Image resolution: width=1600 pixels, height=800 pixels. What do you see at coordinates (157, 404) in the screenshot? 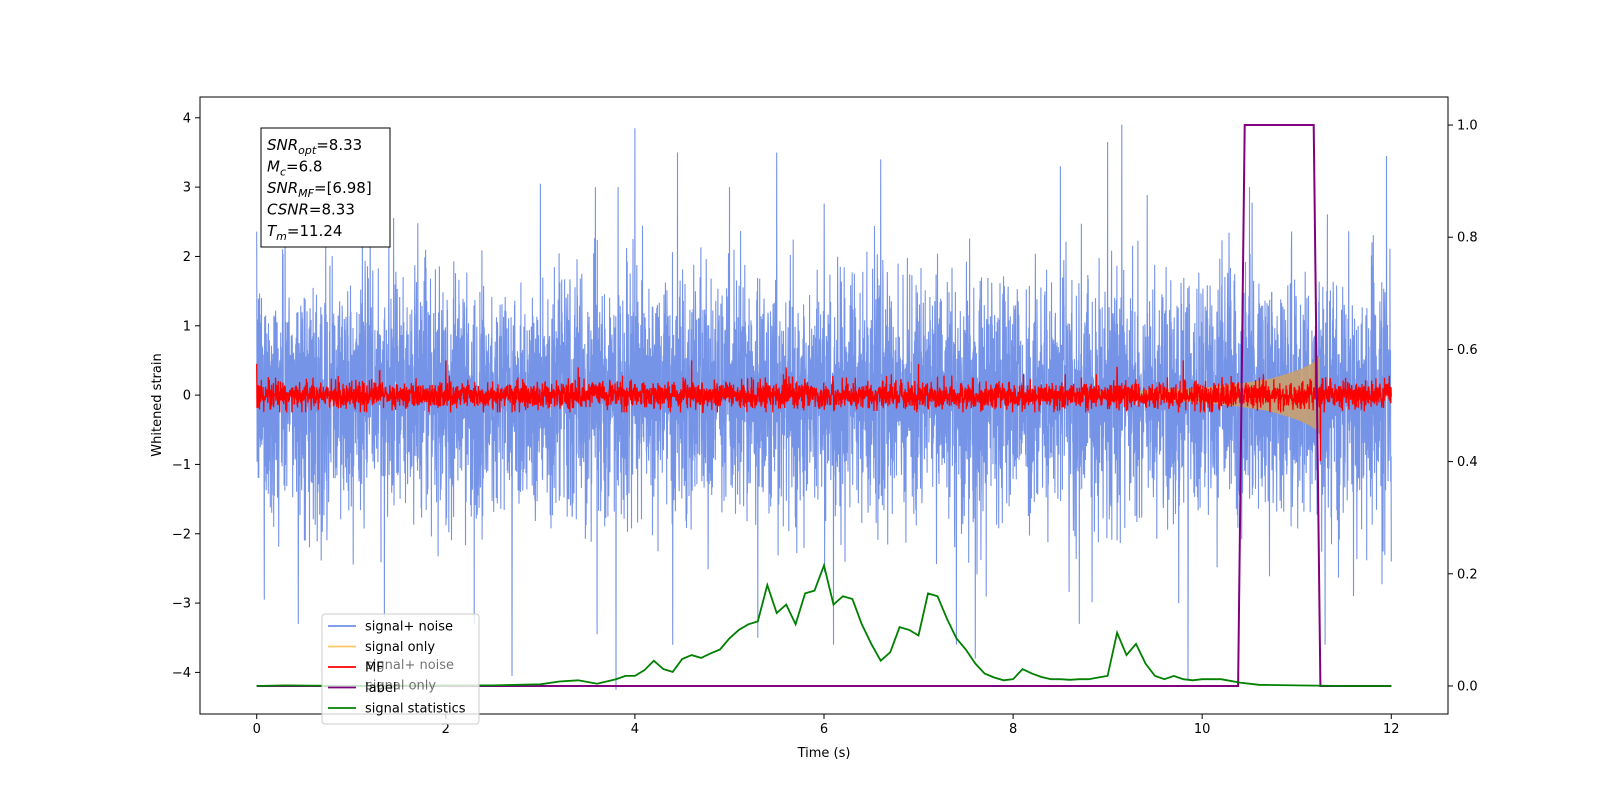
I see `y-axis-label: Whitened strain` at bounding box center [157, 404].